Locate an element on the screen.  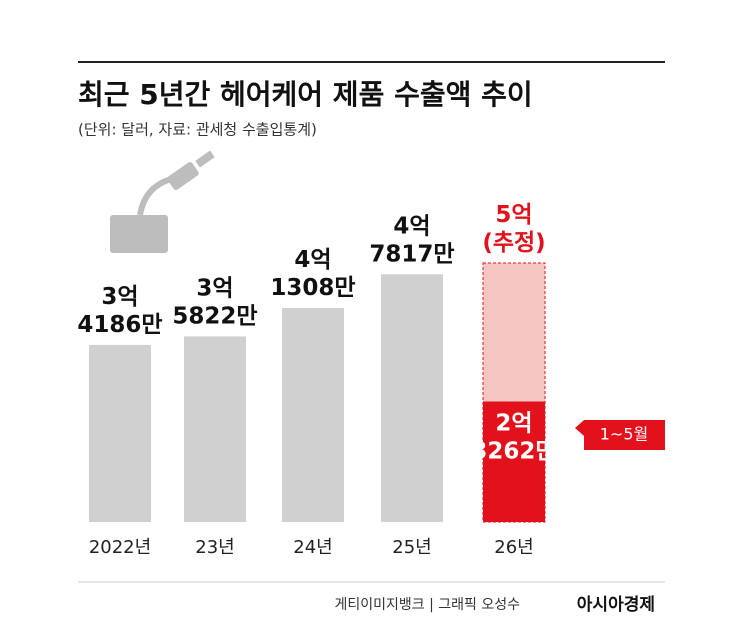
annotation-box is located at coordinates (620, 435).